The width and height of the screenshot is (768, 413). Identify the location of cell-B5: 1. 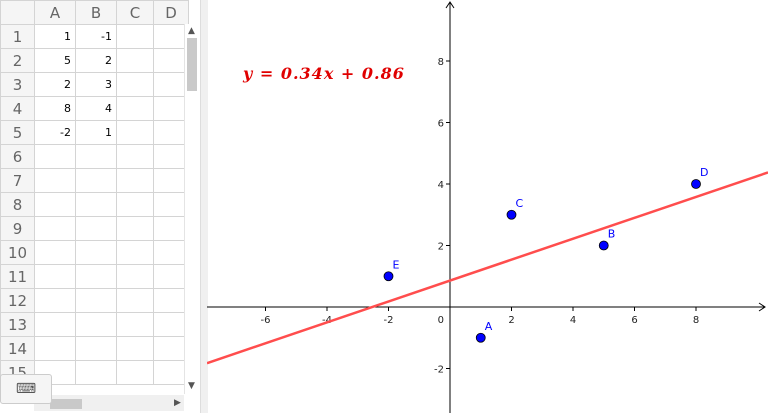
(96, 132).